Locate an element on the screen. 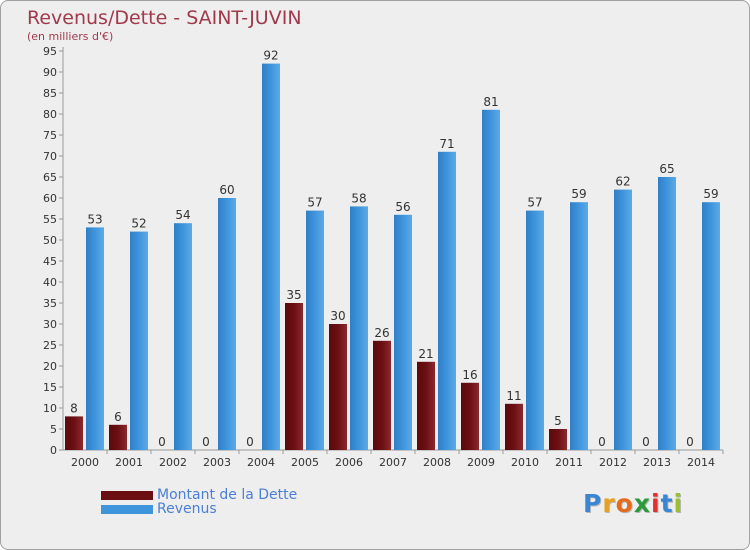 This screenshot has width=750, height=550. data-label: 16 is located at coordinates (469, 375).